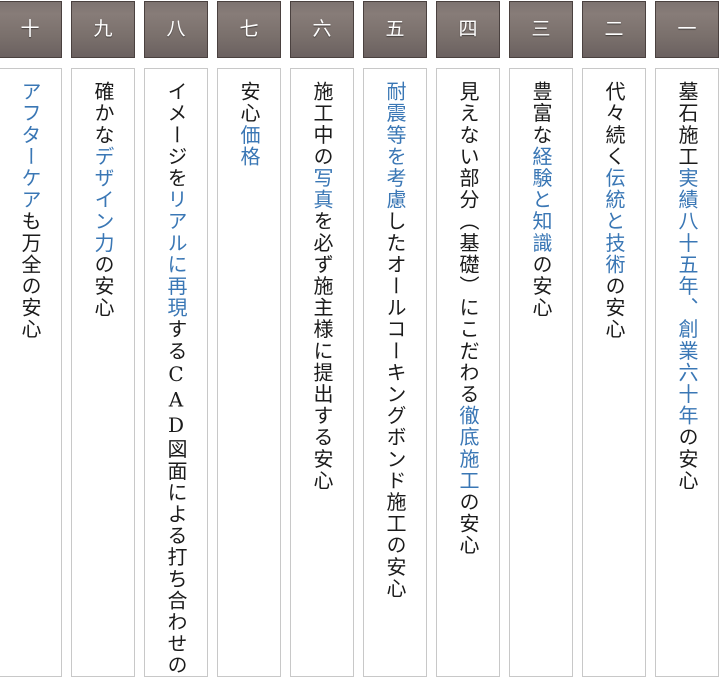 The height and width of the screenshot is (680, 720). What do you see at coordinates (30, 275) in the screenshot?
I see `reason-text-plain: も万全の安心` at bounding box center [30, 275].